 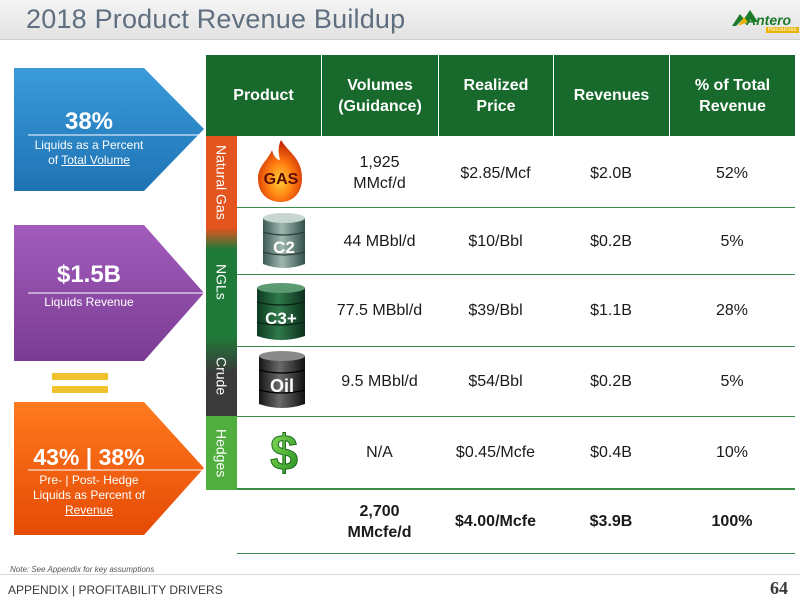 What do you see at coordinates (611, 521) in the screenshot?
I see `total-revenue: $3.9B` at bounding box center [611, 521].